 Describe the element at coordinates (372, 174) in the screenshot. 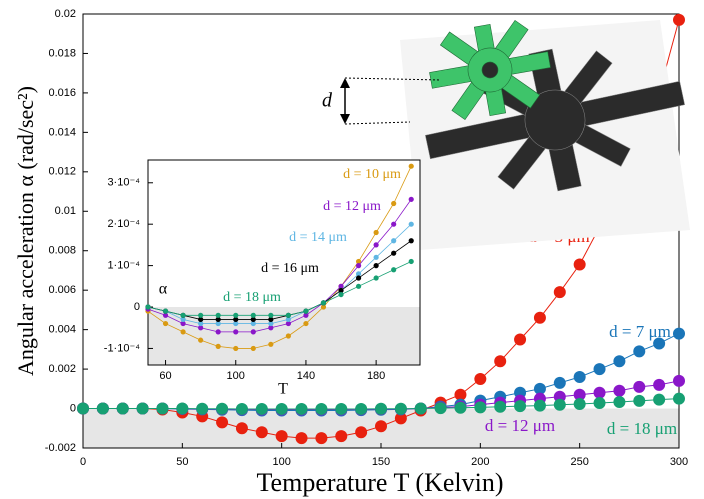

I see `series-label: d = 10 μm` at that location.